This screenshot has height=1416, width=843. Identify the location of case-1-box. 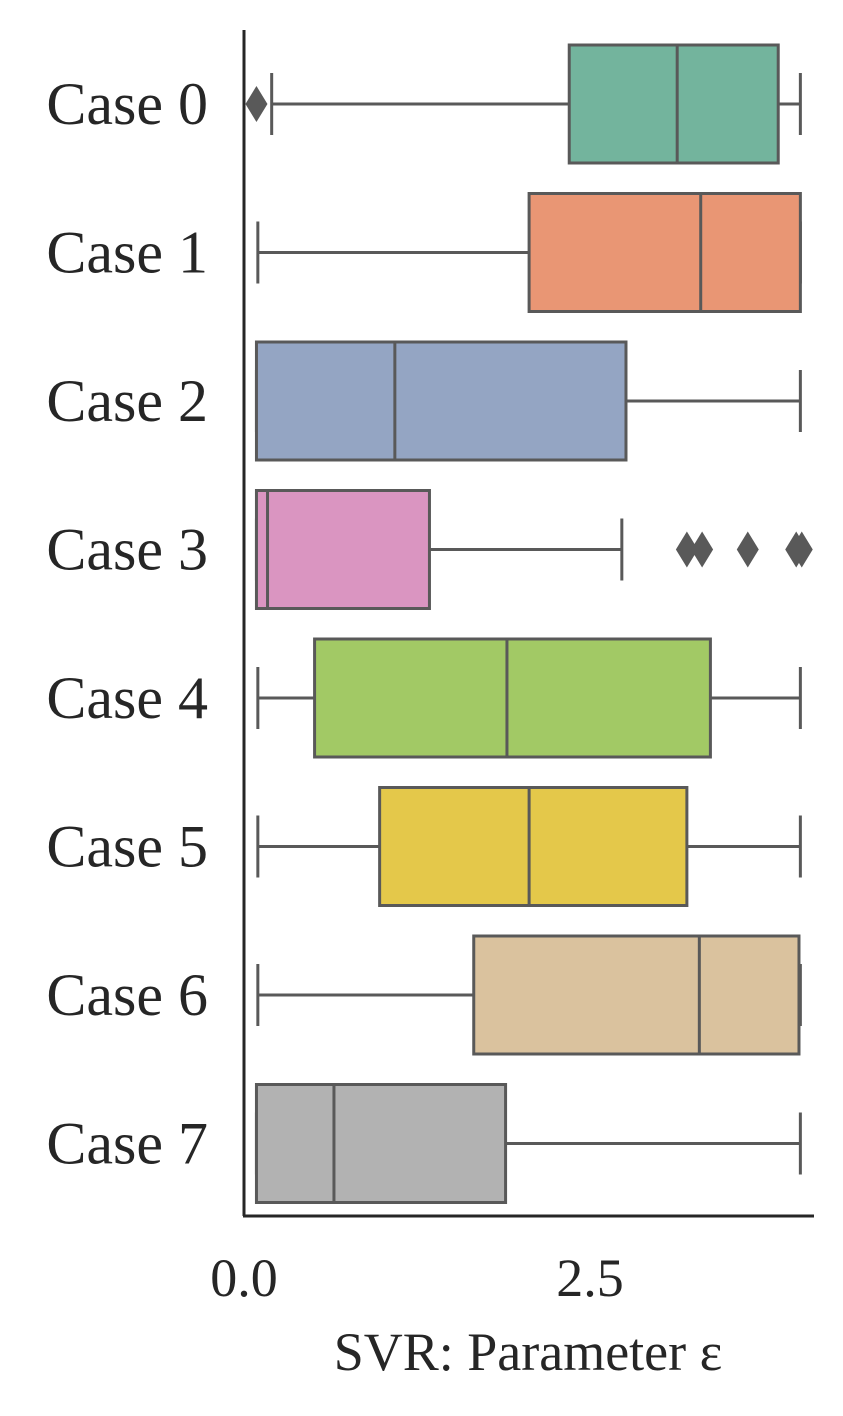
(664, 252).